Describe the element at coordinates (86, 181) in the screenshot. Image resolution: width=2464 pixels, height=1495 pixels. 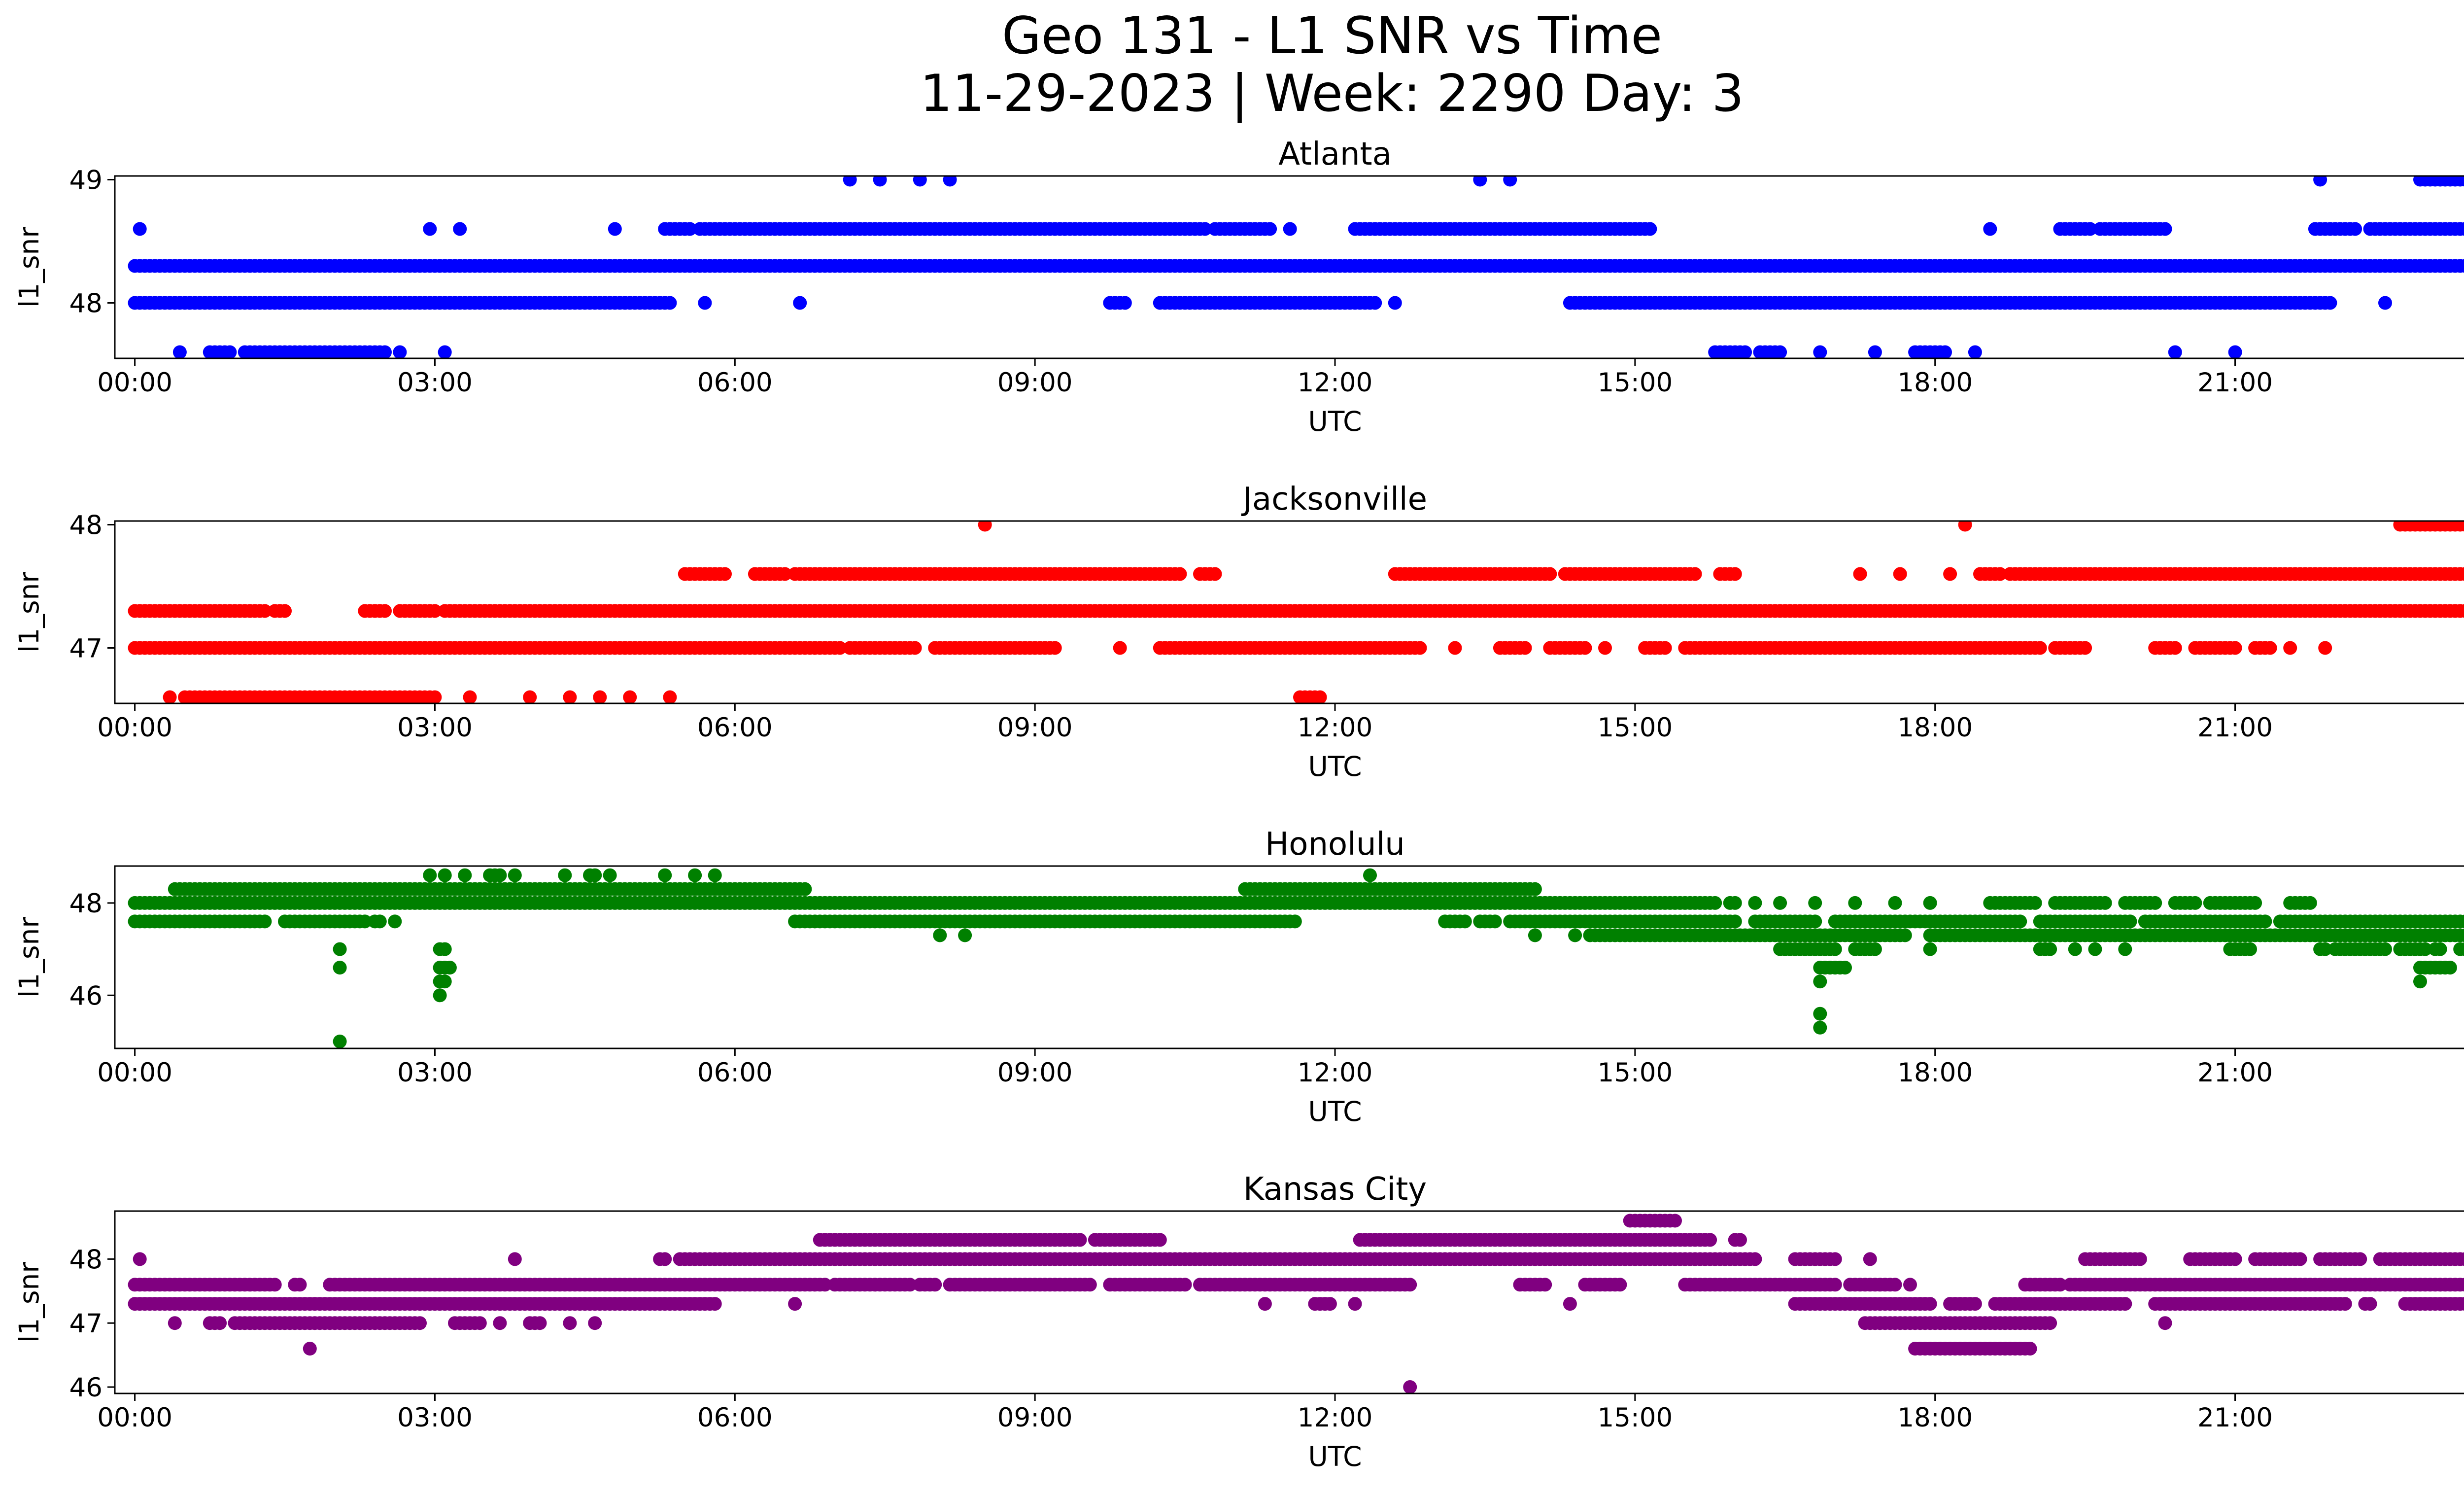
I see `y-tick-label: 49` at that location.